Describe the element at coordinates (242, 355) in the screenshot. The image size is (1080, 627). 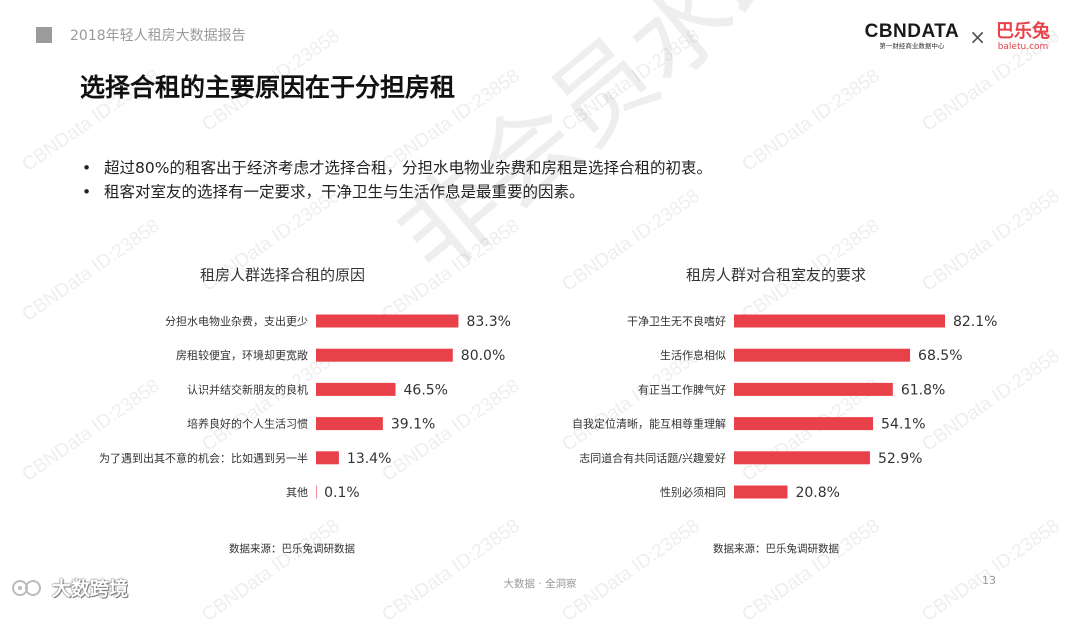
I see `category-label: 房租较便宜，环境却更宽敞` at that location.